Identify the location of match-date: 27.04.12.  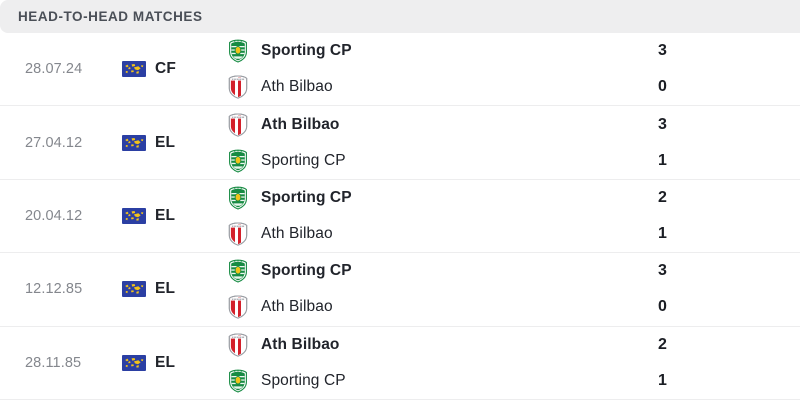
(54, 142).